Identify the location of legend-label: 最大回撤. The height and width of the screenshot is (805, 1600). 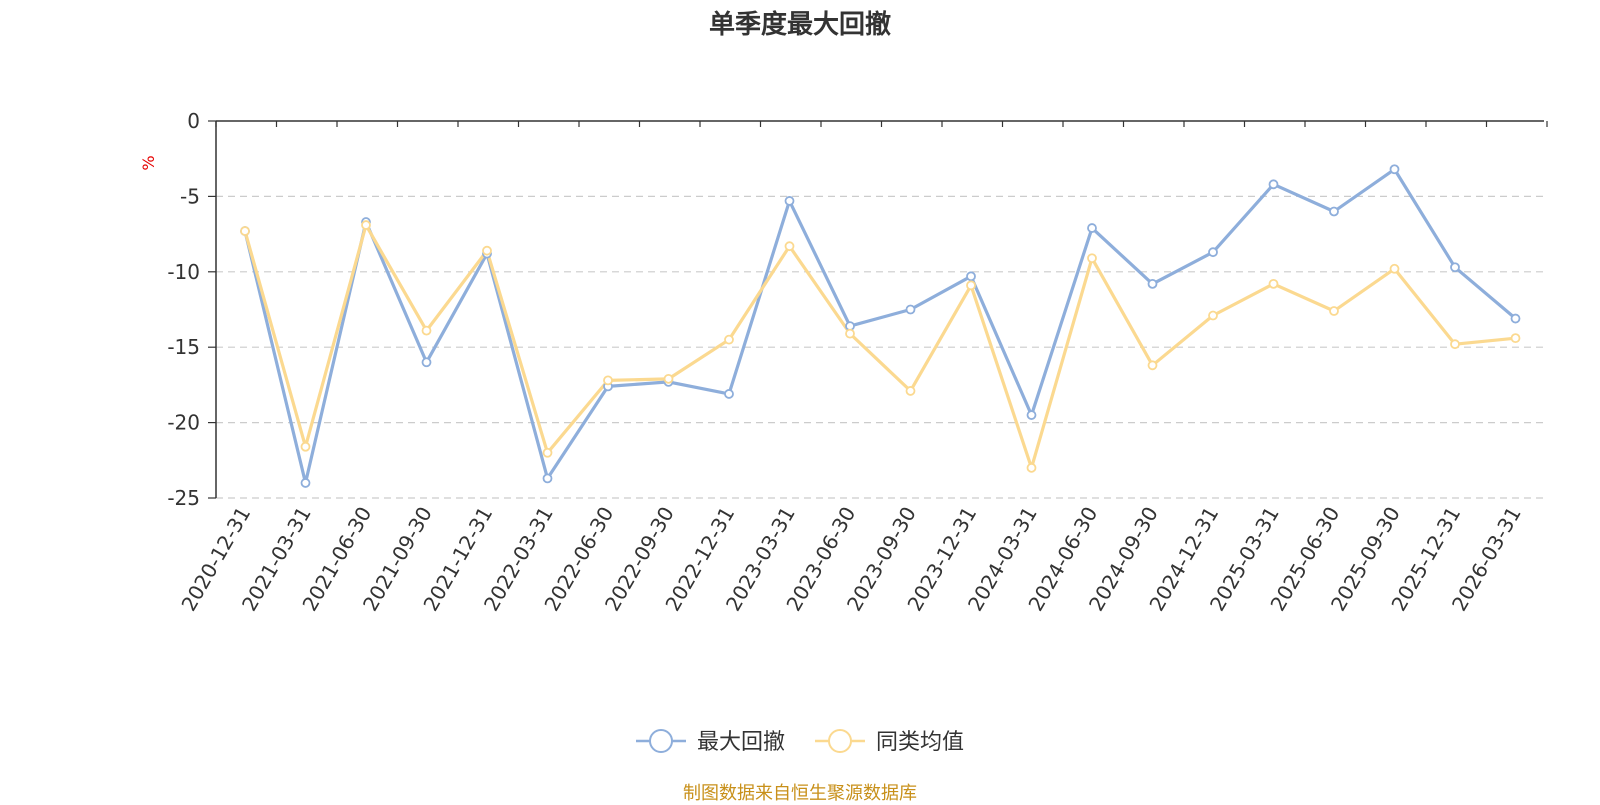
(741, 742).